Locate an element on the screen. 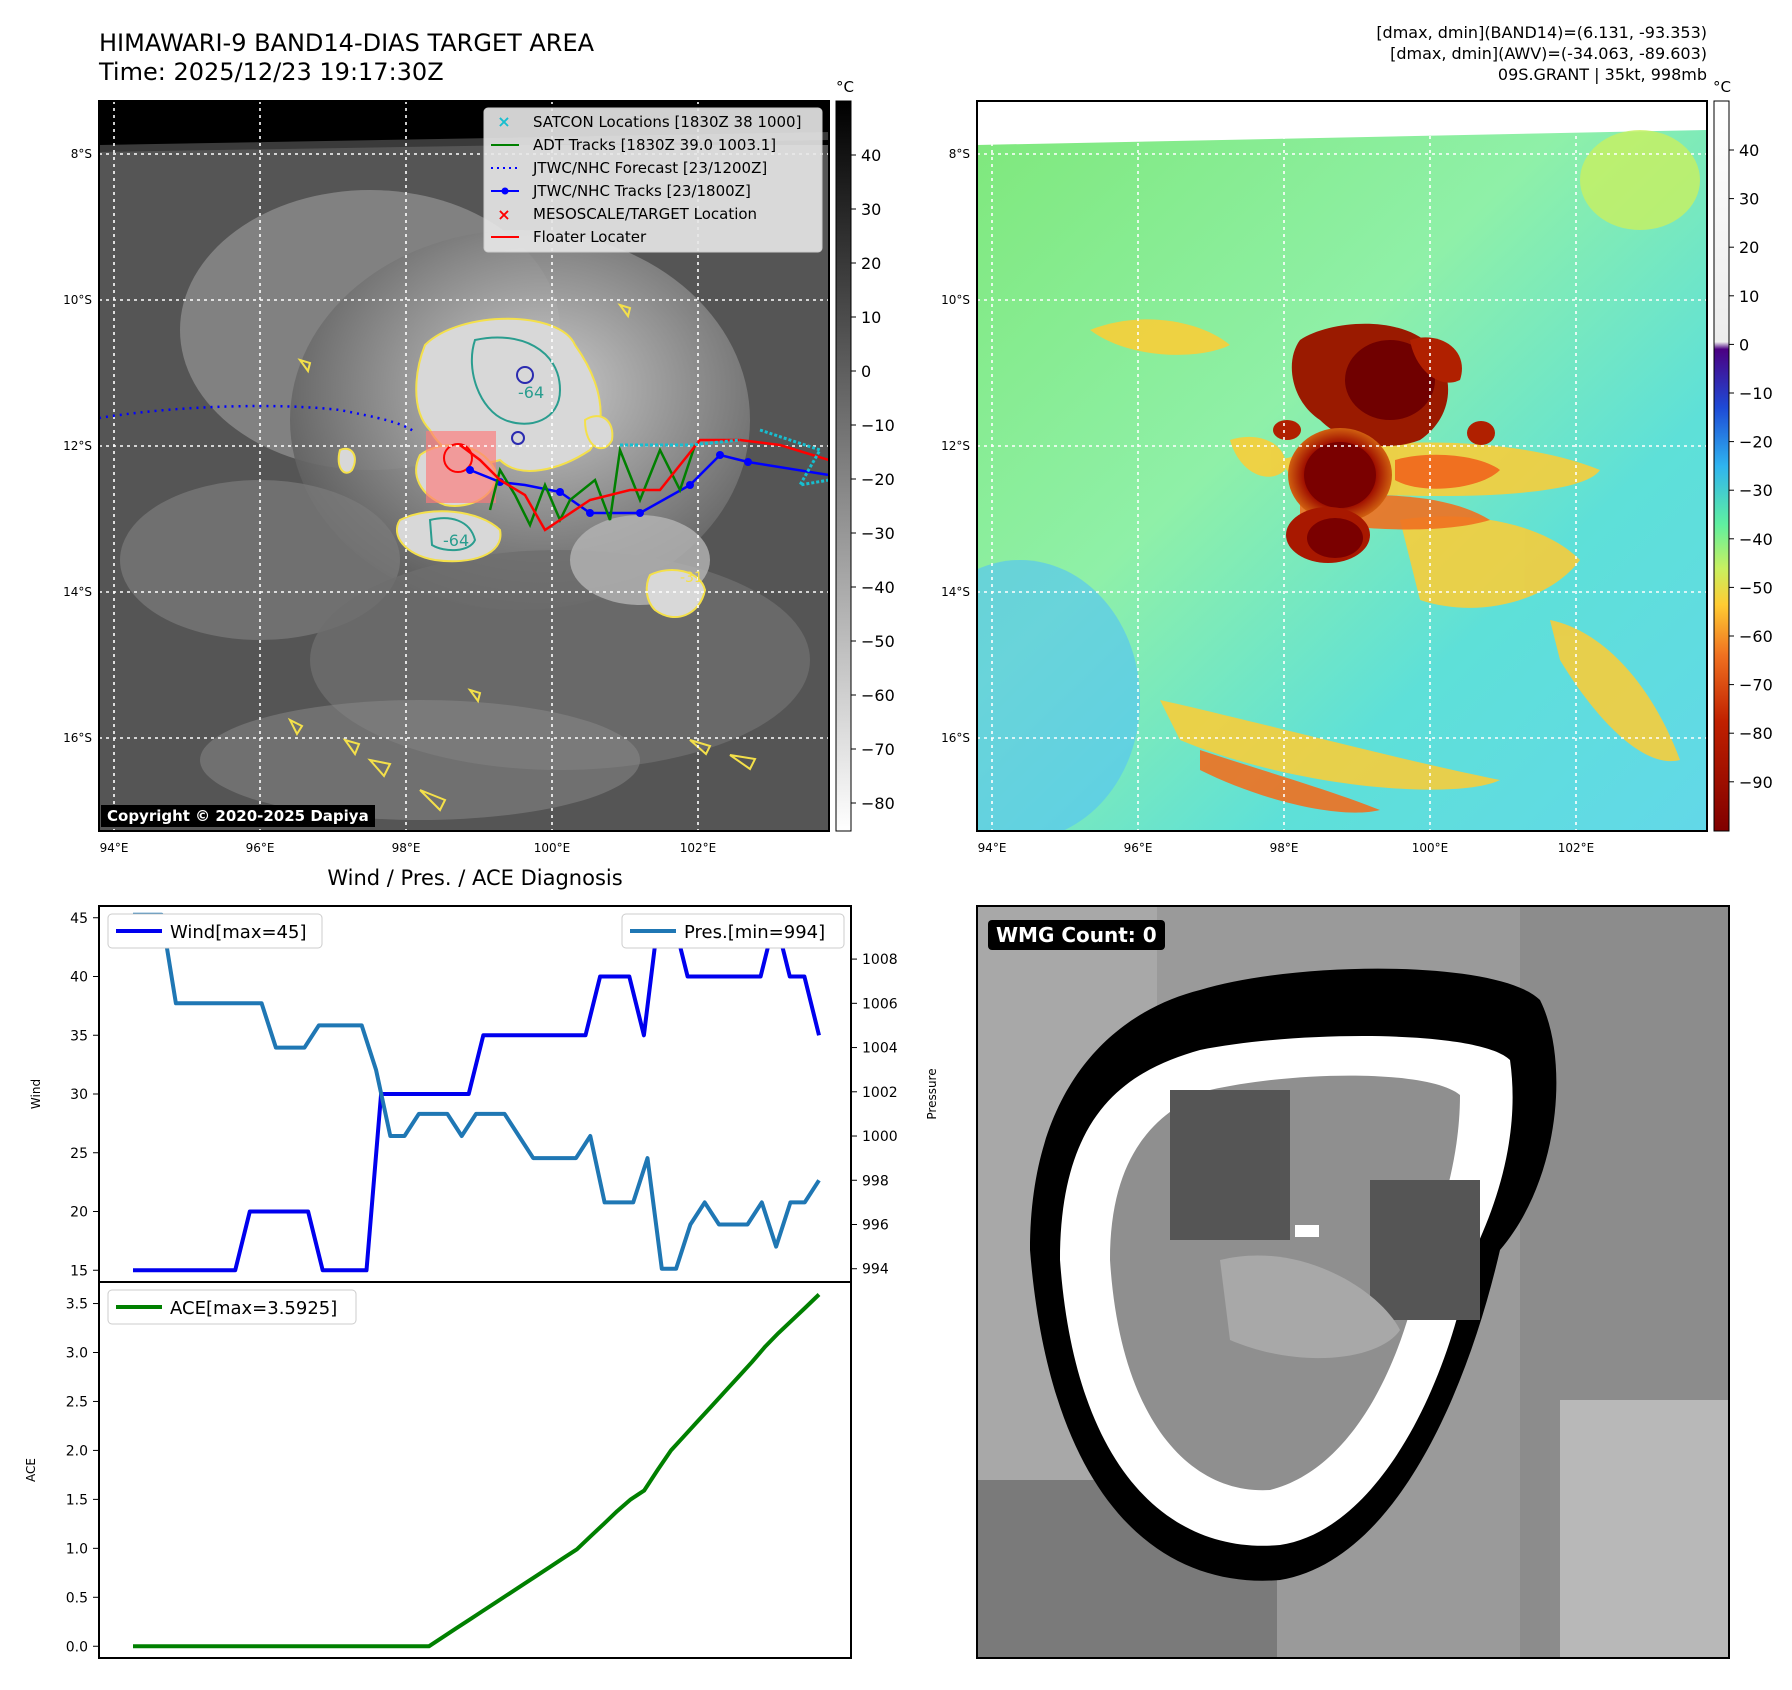 This screenshot has height=1690, width=1792. color-colorbar is located at coordinates (1721, 466).